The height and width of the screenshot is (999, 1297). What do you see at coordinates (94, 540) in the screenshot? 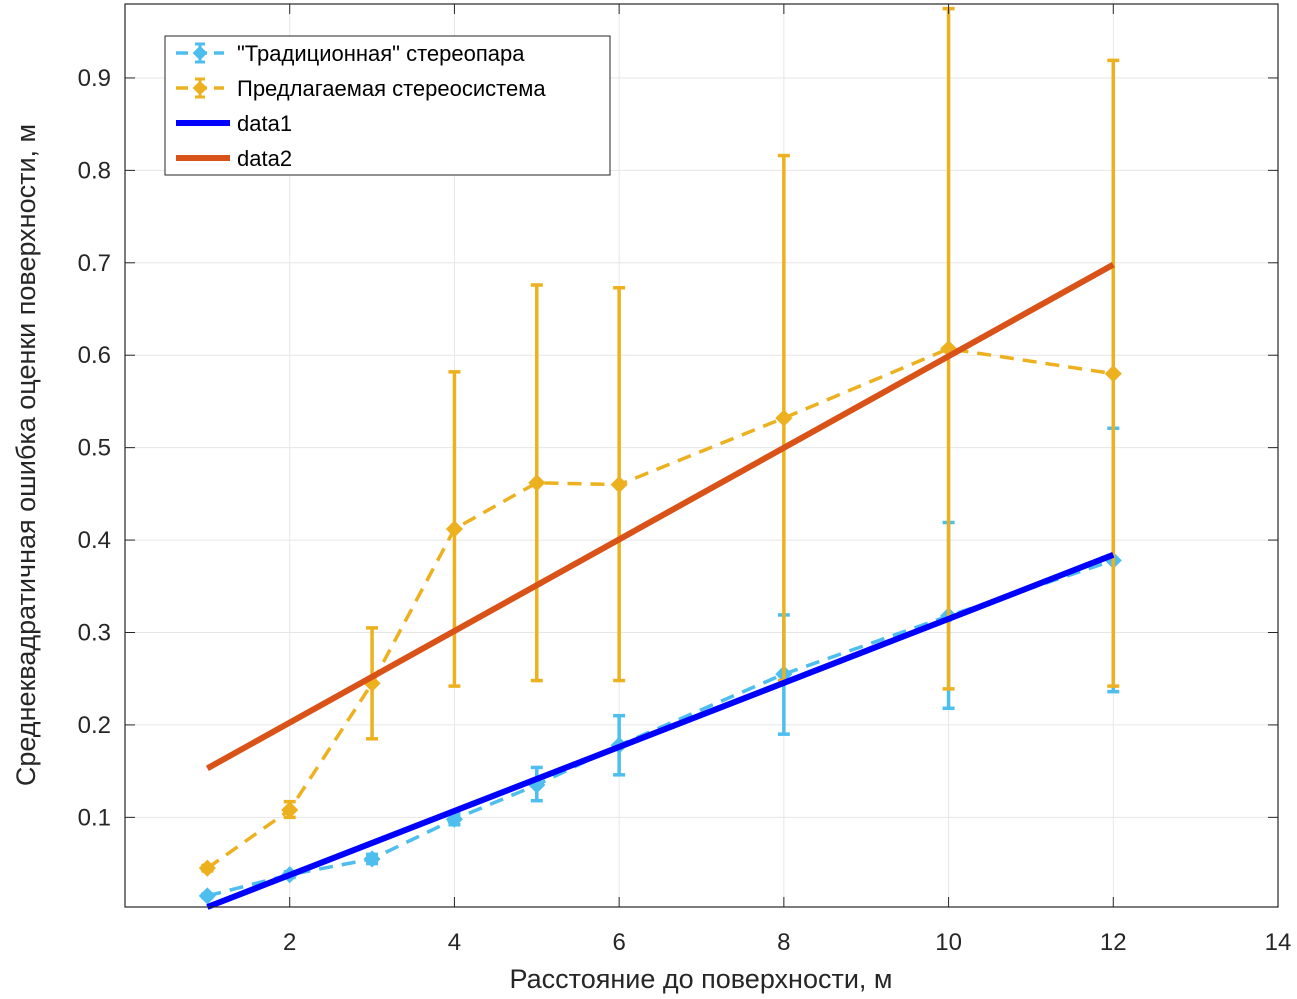
I see `y-tick-label: 0.4` at bounding box center [94, 540].